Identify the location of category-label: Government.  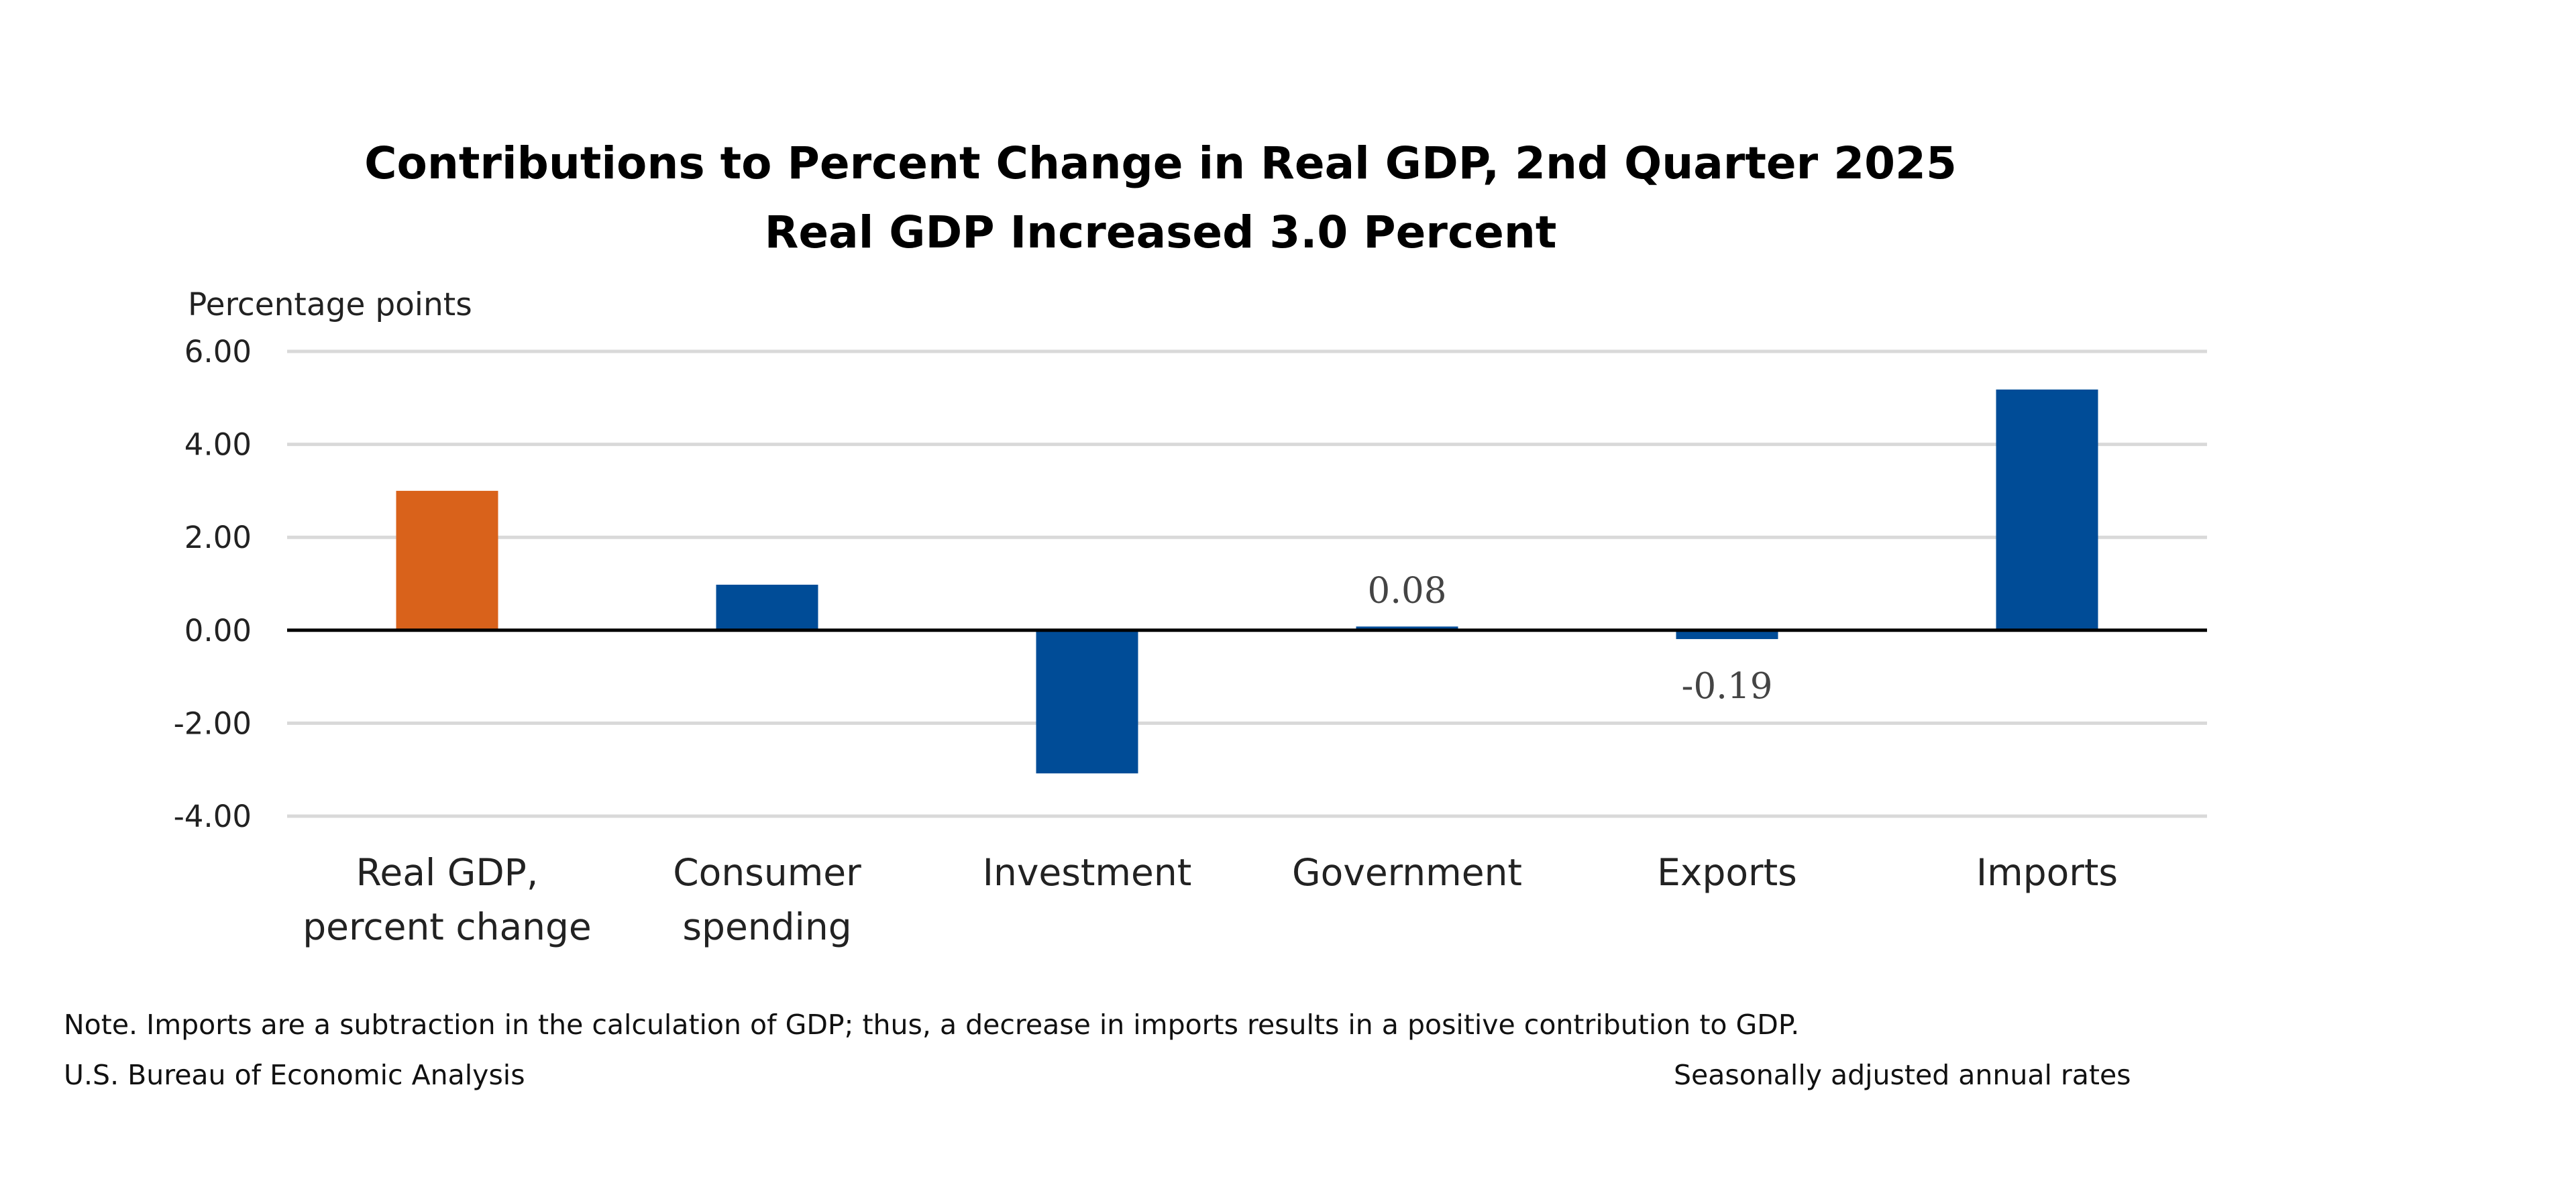
(1407, 873).